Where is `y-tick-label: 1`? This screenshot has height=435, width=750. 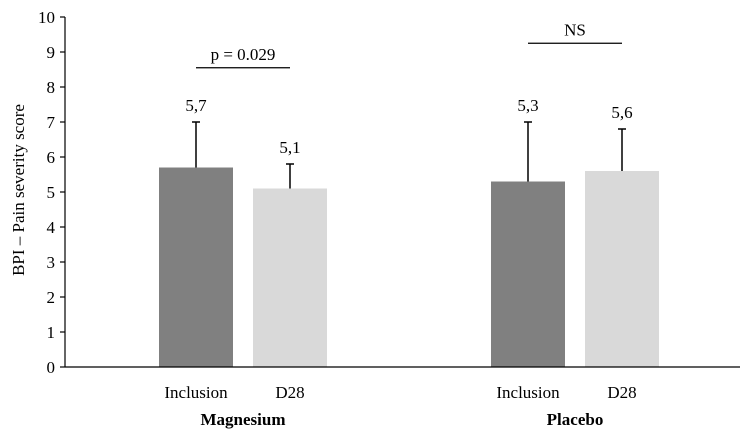 y-tick-label: 1 is located at coordinates (51, 332).